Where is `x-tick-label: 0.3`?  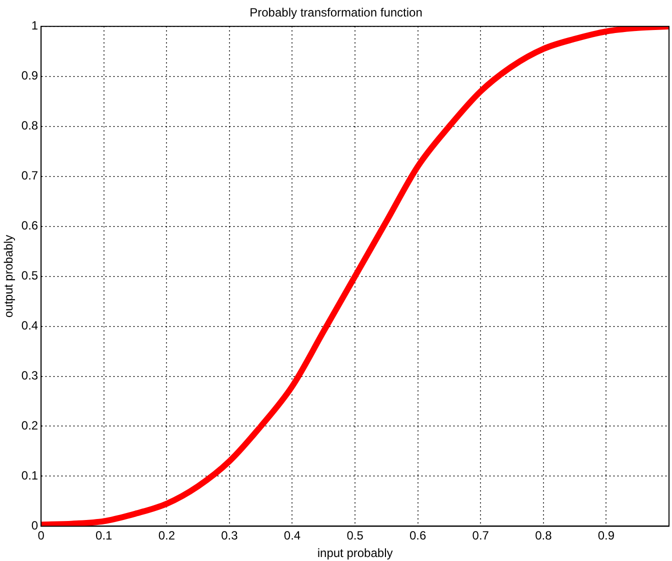
x-tick-label: 0.3 is located at coordinates (229, 535).